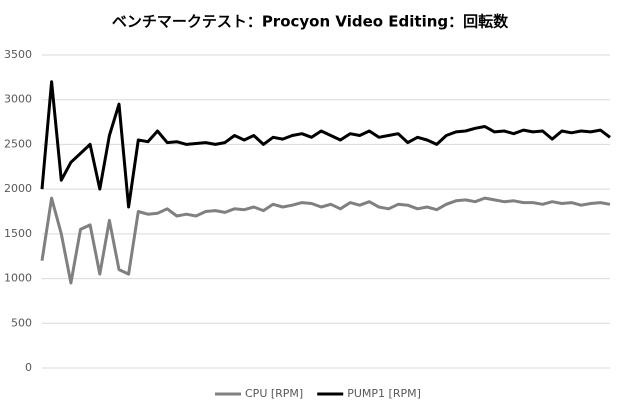 This screenshot has height=410, width=620. I want to click on y-tick-label: 3000, so click(18, 99).